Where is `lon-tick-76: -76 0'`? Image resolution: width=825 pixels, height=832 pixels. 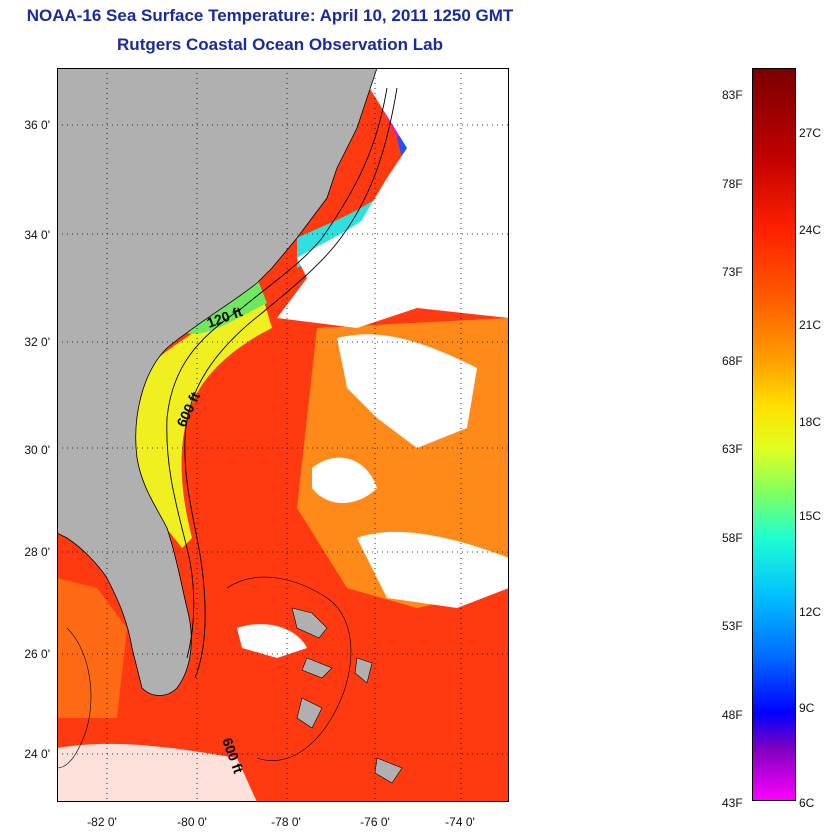 lon-tick-76: -76 0' is located at coordinates (375, 822).